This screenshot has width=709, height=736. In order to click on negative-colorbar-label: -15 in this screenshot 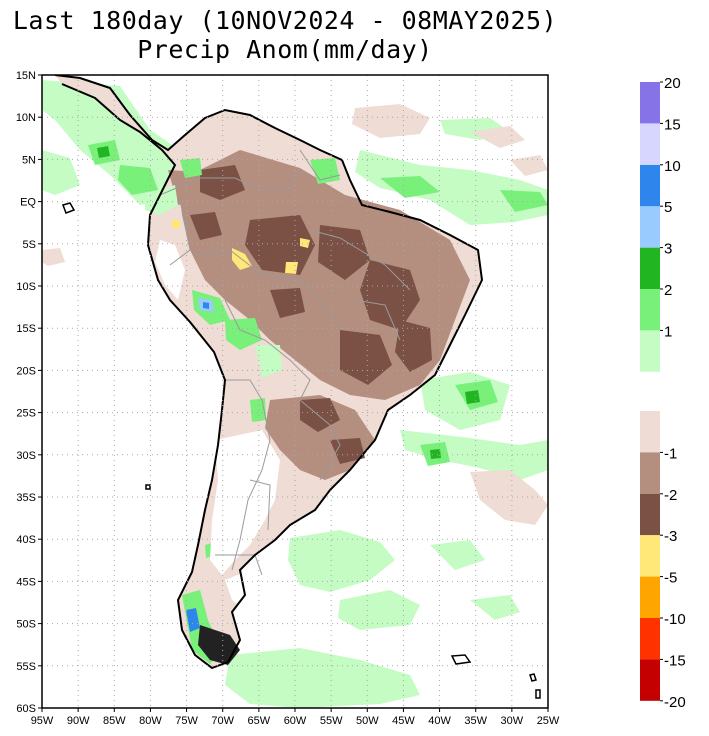, I will do `click(675, 660)`.